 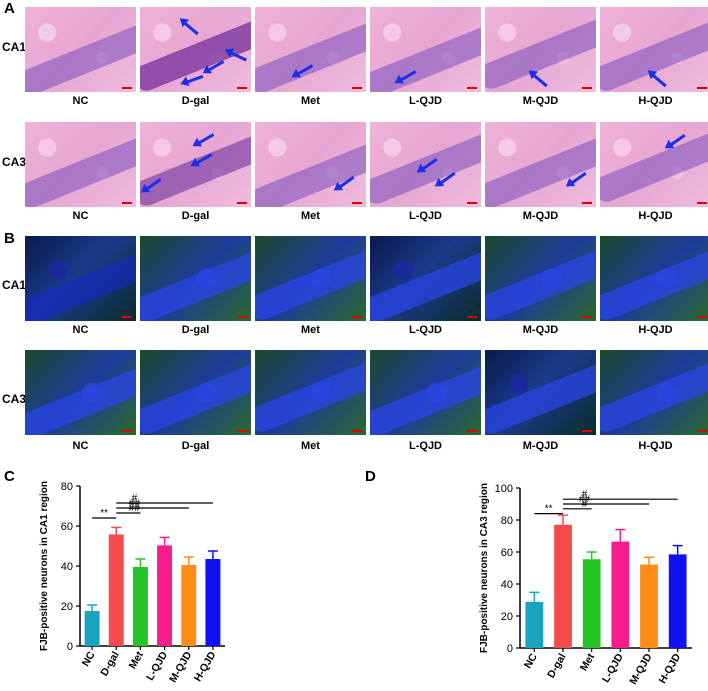 What do you see at coordinates (80, 446) in the screenshot?
I see `label-fjb-ca3-nc: NC` at bounding box center [80, 446].